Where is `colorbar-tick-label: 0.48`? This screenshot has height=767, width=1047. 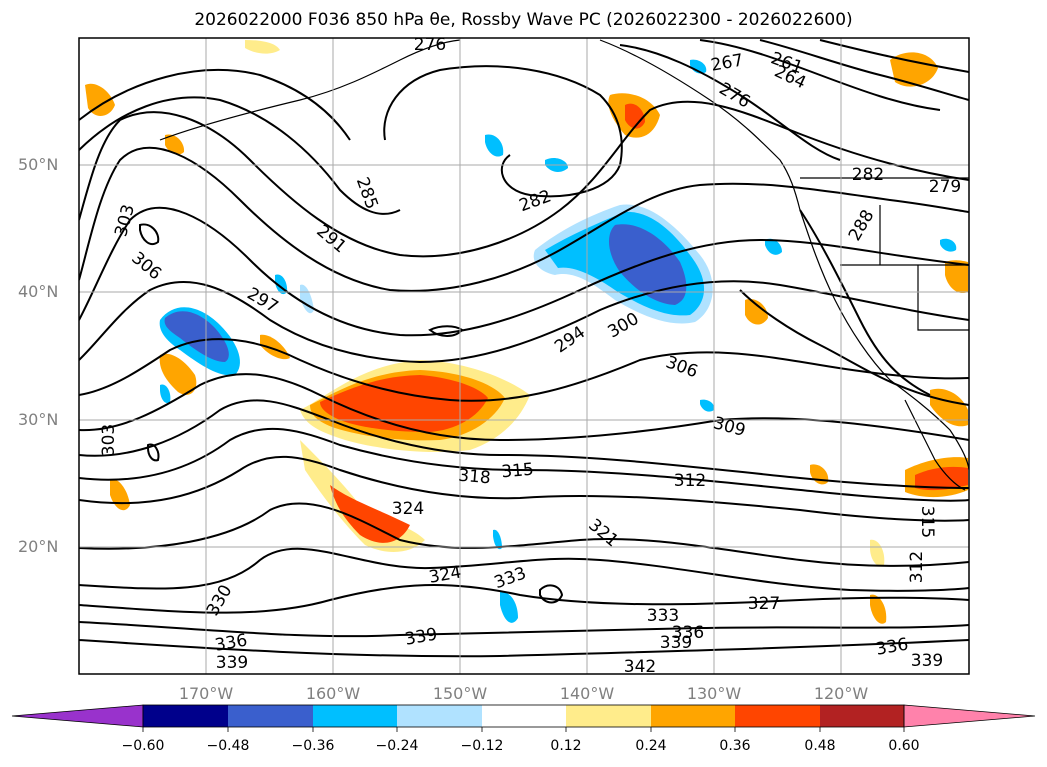 colorbar-tick-label: 0.48 is located at coordinates (820, 746).